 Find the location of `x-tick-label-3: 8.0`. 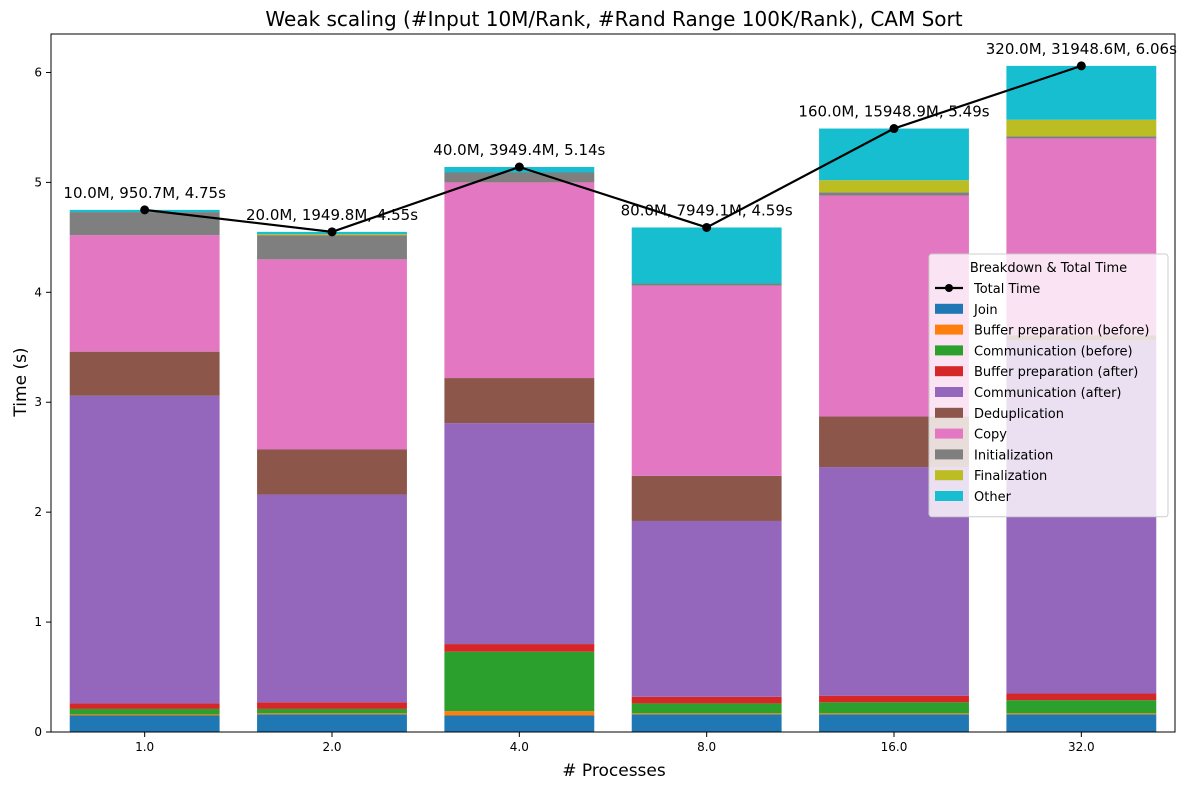

x-tick-label-3: 8.0 is located at coordinates (706, 747).